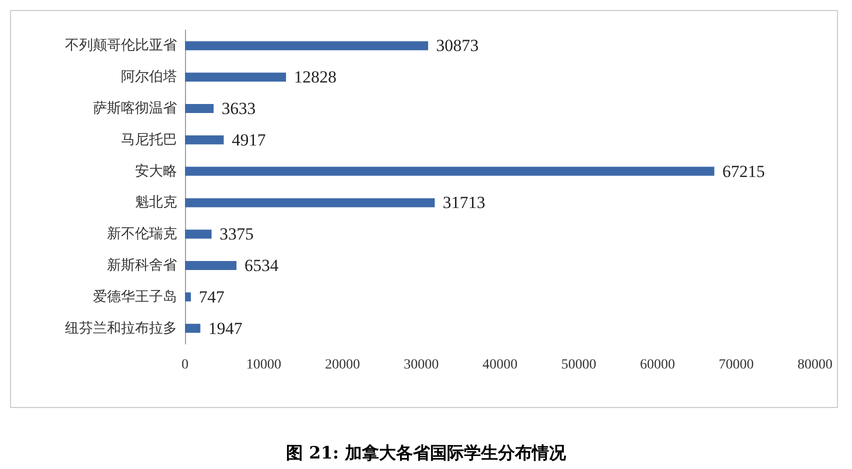  I want to click on y-tick-label: 萨斯喀彻温省, so click(135, 108).